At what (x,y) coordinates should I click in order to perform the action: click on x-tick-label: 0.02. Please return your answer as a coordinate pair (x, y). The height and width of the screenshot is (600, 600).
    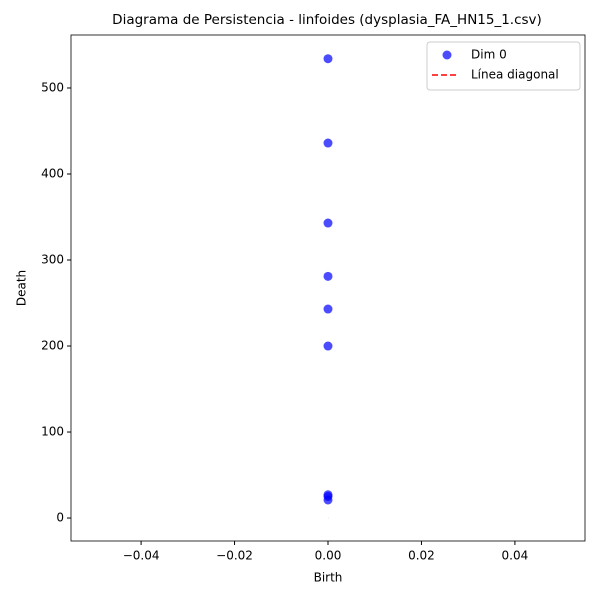
    Looking at the image, I should click on (421, 556).